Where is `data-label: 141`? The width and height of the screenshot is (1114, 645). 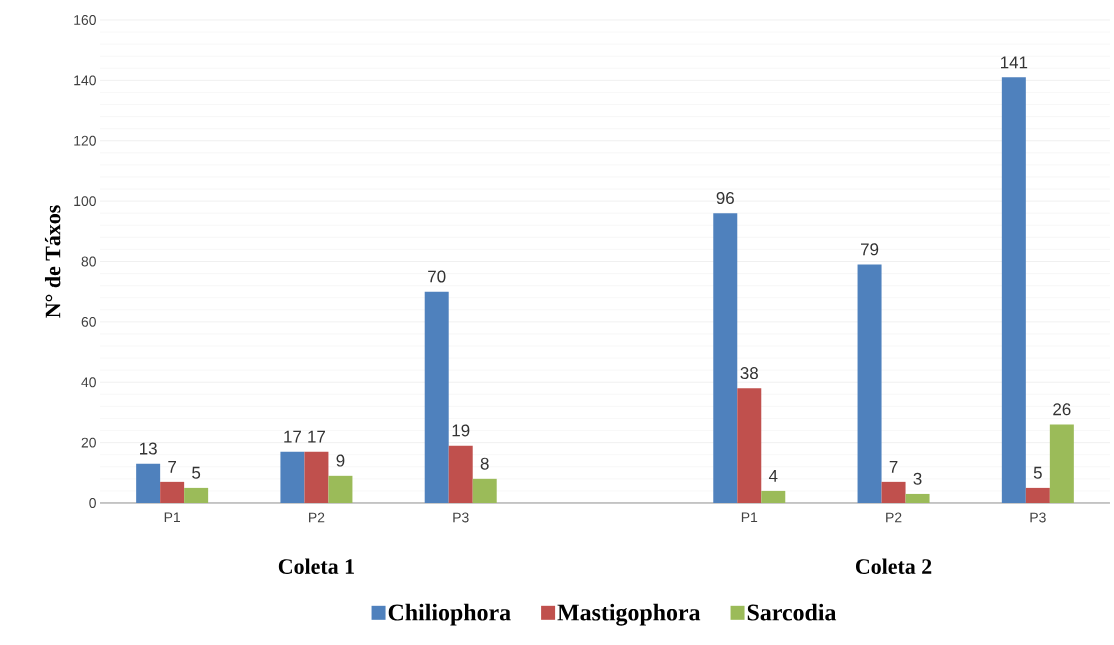
data-label: 141 is located at coordinates (1014, 62).